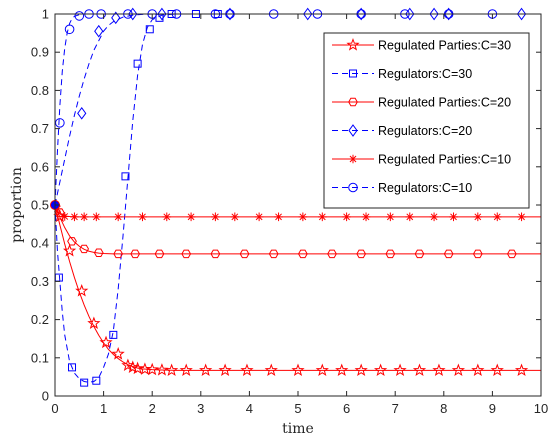 The height and width of the screenshot is (439, 550). Describe the element at coordinates (444, 103) in the screenshot. I see `legend-entry-label: Regulated Parties:C=20` at that location.